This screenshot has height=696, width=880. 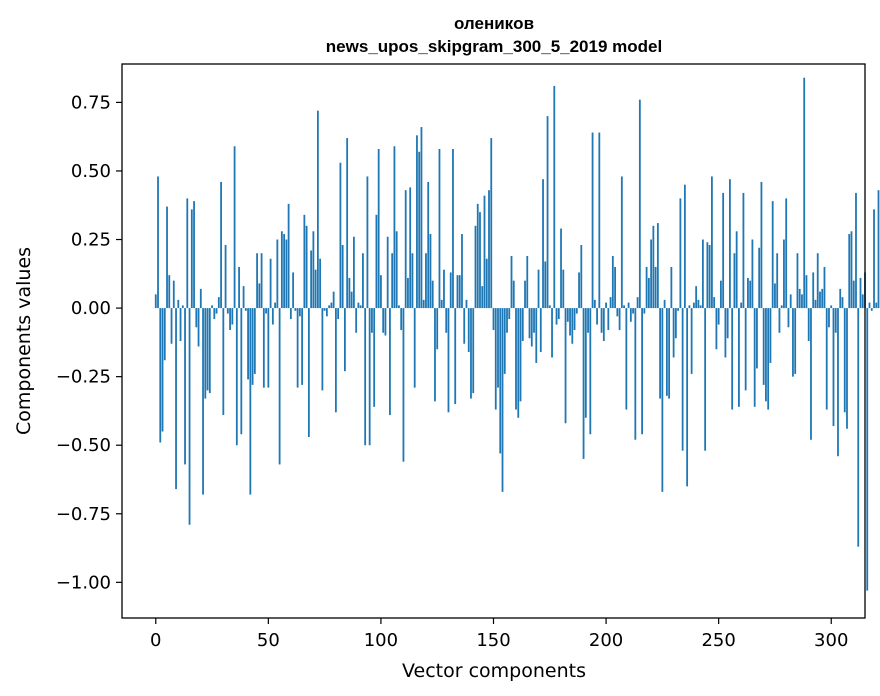 What do you see at coordinates (155, 640) in the screenshot?
I see `x-tick-label: 0` at bounding box center [155, 640].